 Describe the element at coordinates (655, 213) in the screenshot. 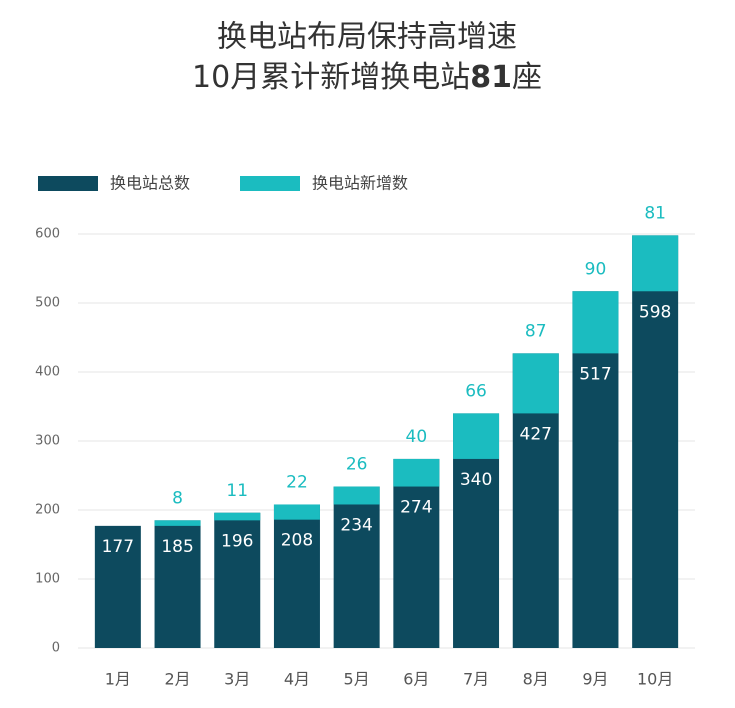

I see `new-label: 81` at that location.